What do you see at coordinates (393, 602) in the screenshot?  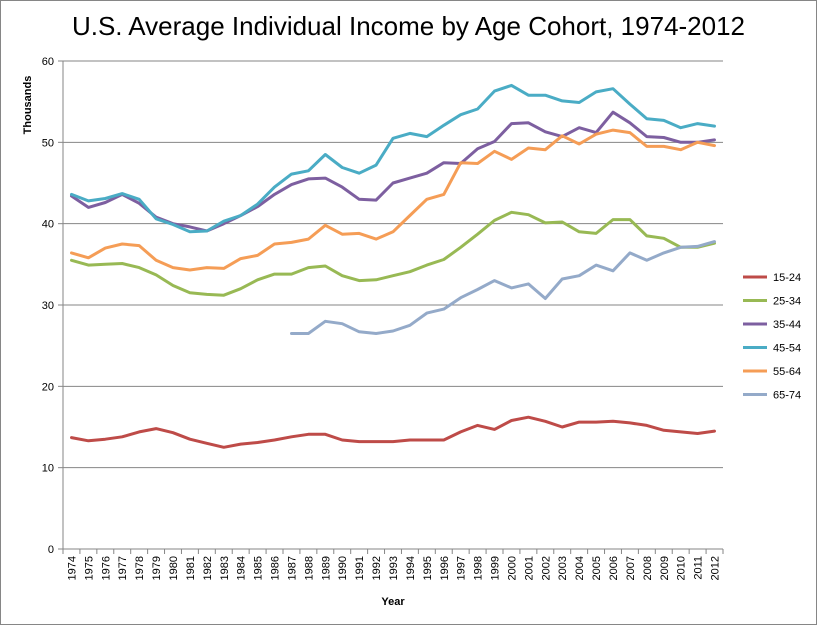 I see `x-axis-title: Year` at bounding box center [393, 602].